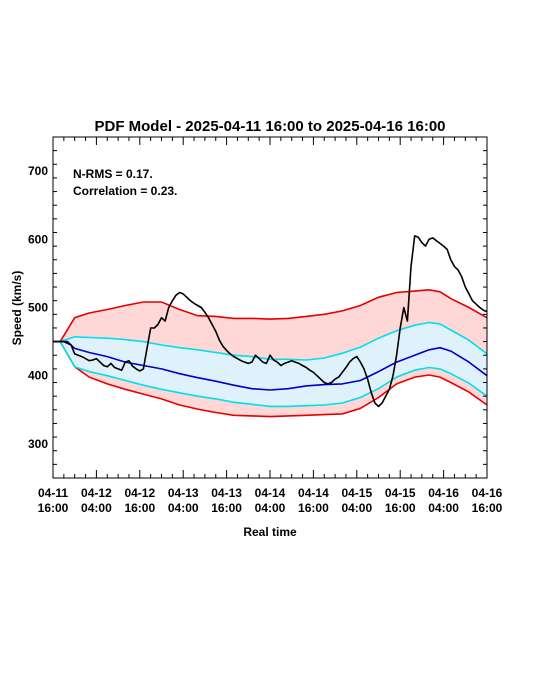 The width and height of the screenshot is (540, 684). What do you see at coordinates (38, 239) in the screenshot?
I see `y-tick-label: 600` at bounding box center [38, 239].